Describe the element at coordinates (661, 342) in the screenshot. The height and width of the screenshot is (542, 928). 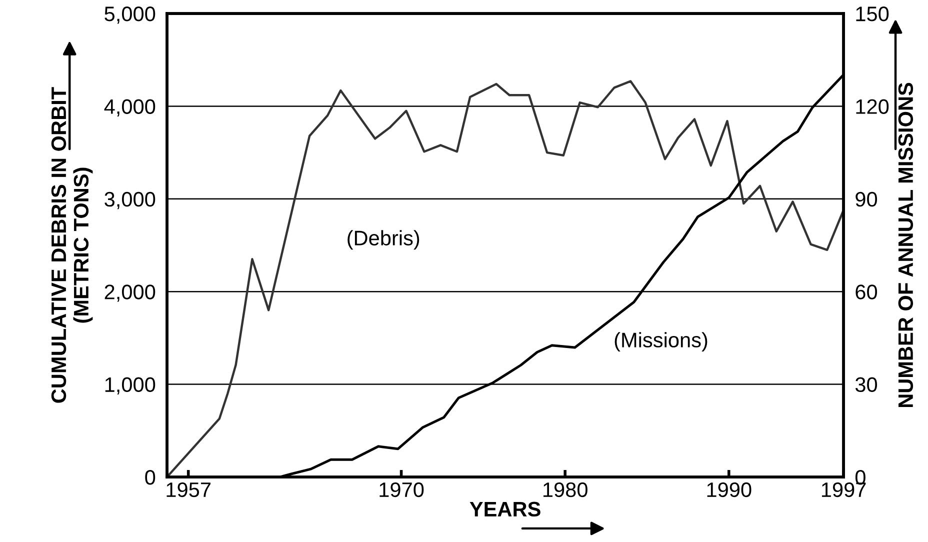
I see `series-label: (Missions)` at that location.